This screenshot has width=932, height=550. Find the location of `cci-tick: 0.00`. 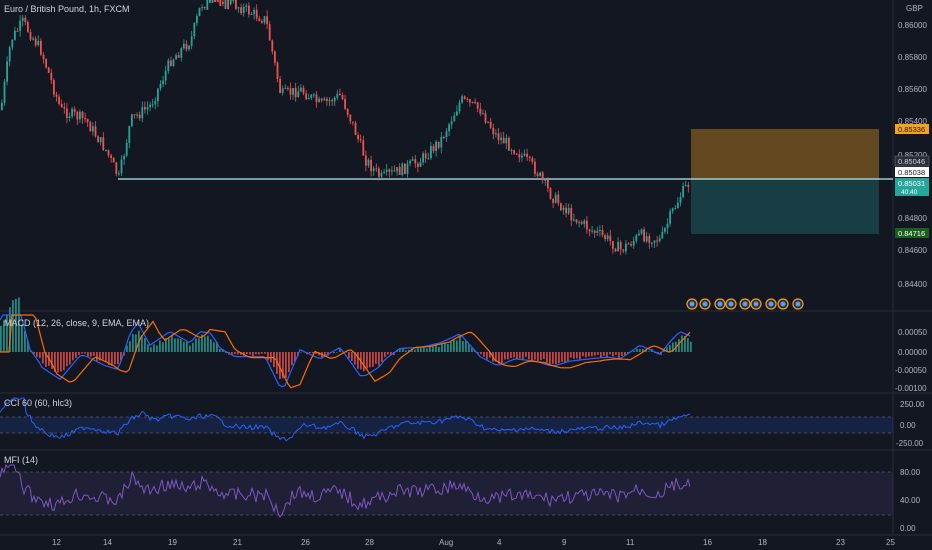

cci-tick: 0.00 is located at coordinates (908, 425).